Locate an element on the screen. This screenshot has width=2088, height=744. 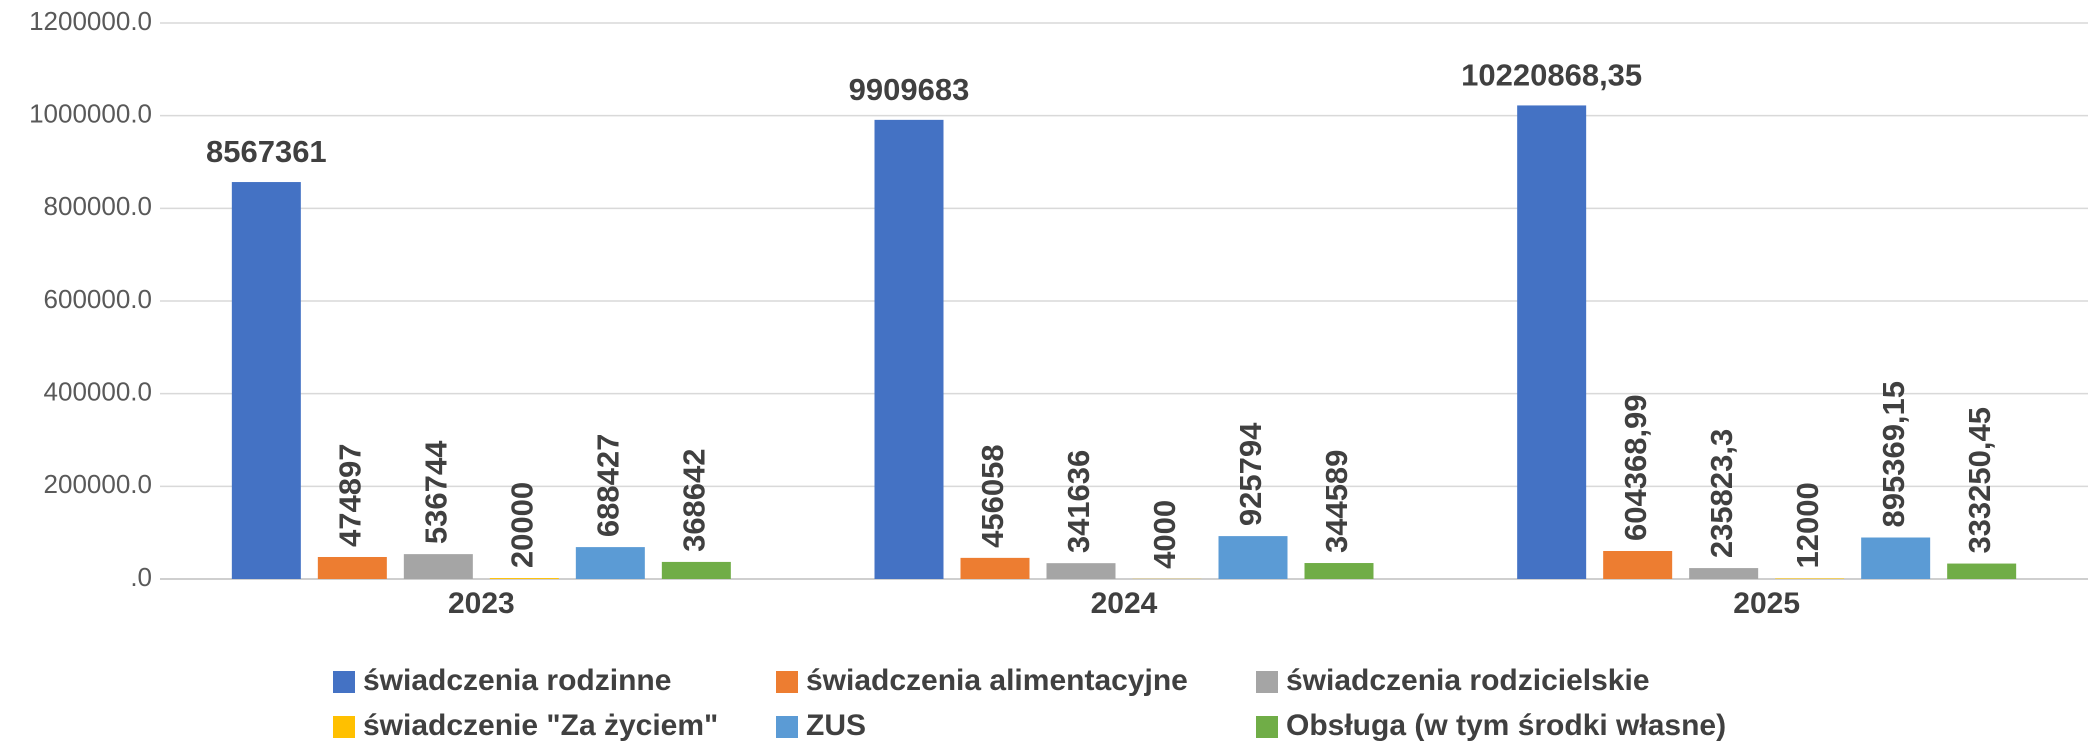
legend-label: ZUS is located at coordinates (836, 725).